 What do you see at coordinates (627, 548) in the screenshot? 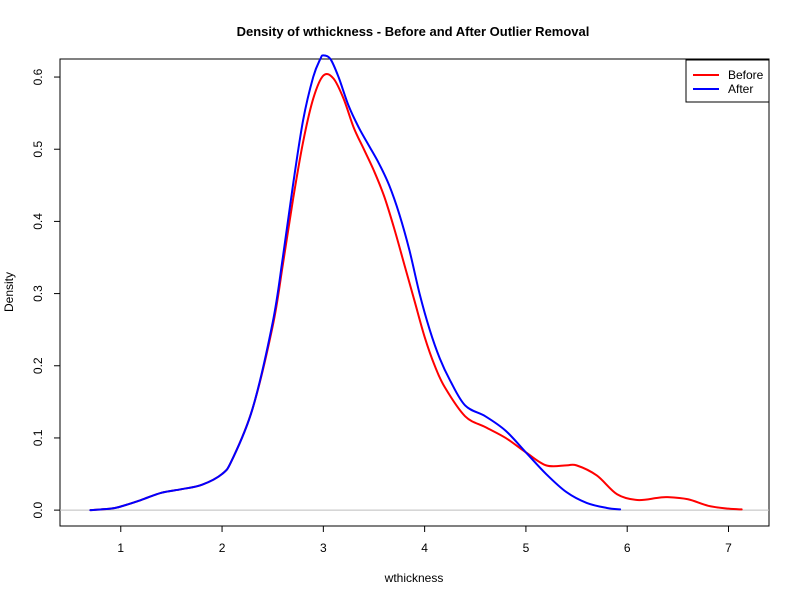
I see `x-tick-label: 6` at bounding box center [627, 548].